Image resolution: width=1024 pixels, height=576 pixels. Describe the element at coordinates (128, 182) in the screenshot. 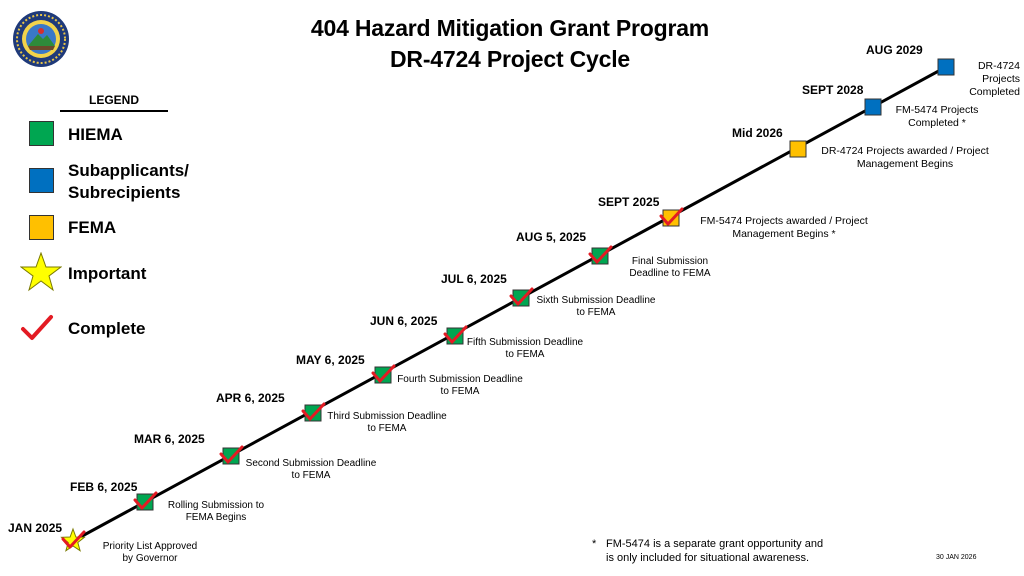

I see `legend-subapplicants-label: Subapplicants/ Subrecipients` at that location.